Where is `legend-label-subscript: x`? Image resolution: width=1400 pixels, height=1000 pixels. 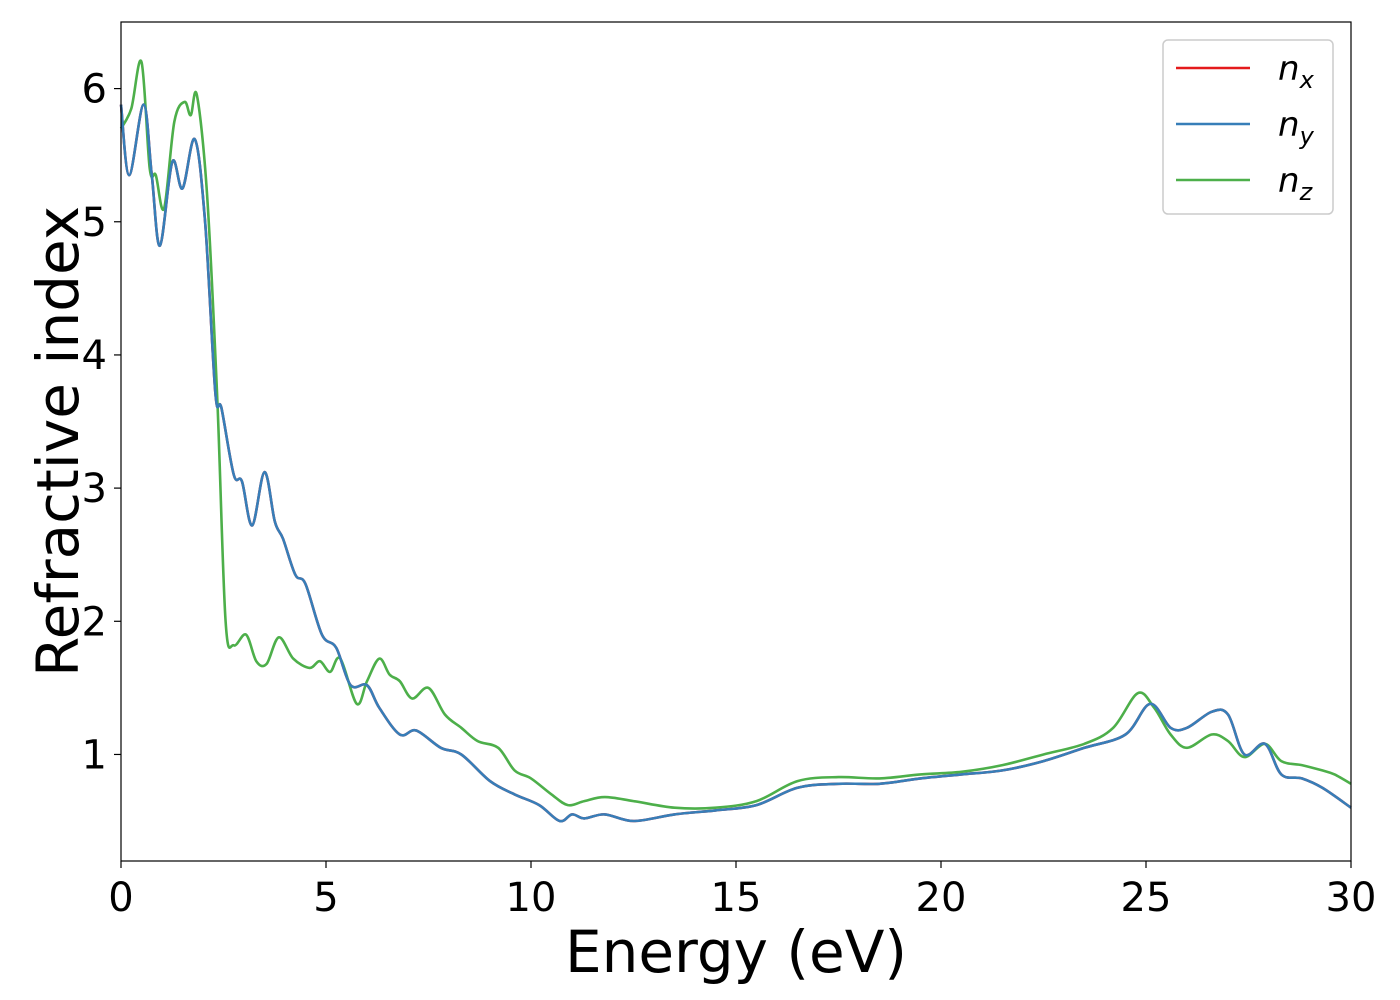 legend-label-subscript: x is located at coordinates (1307, 80).